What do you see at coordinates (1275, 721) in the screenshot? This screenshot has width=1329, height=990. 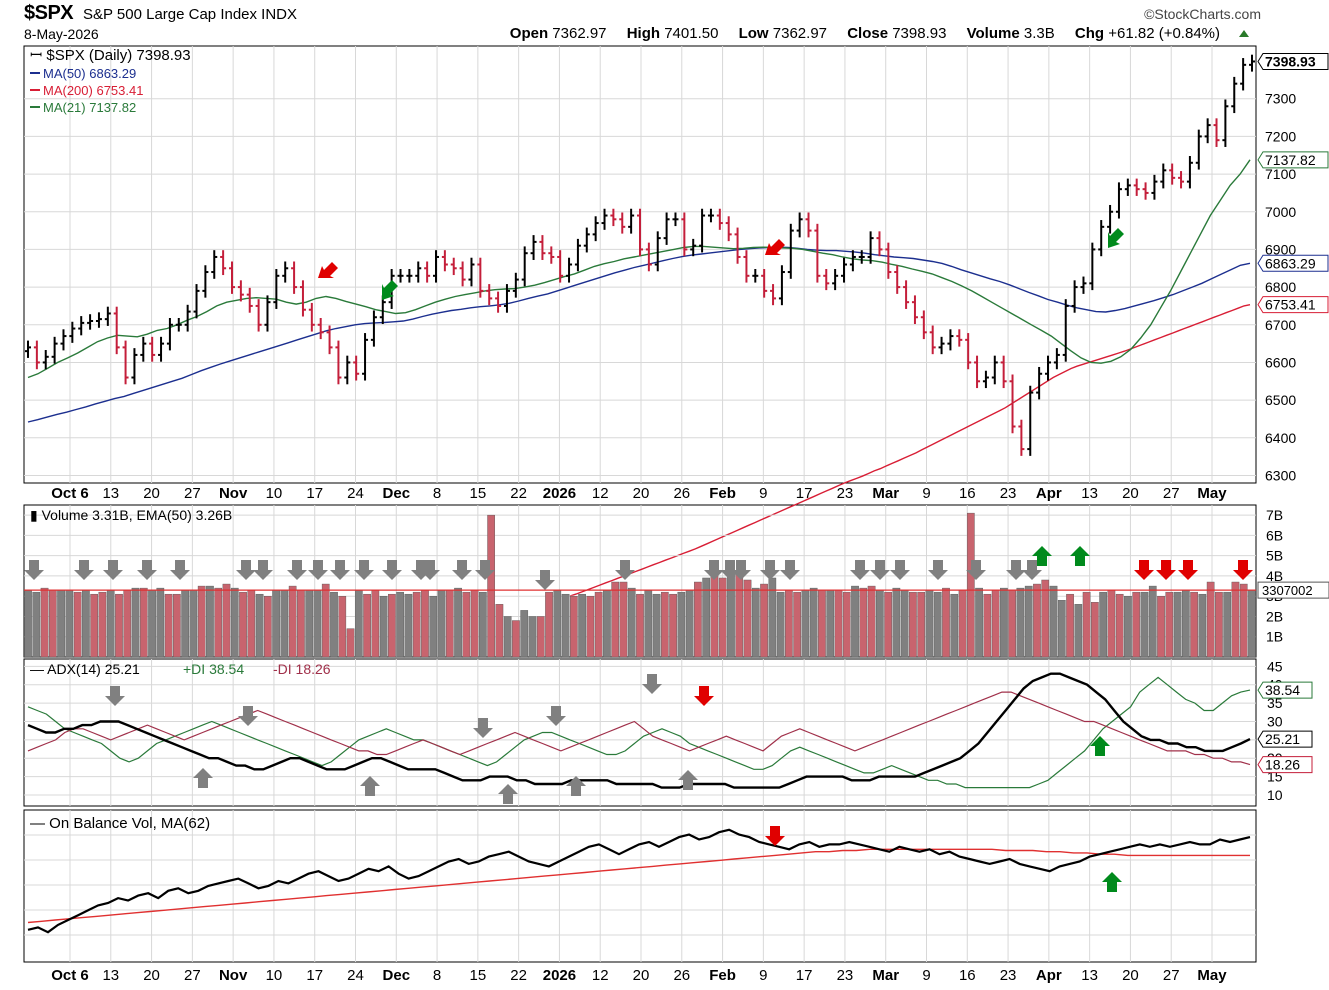 I see `adx-tick-label: 30` at bounding box center [1275, 721].